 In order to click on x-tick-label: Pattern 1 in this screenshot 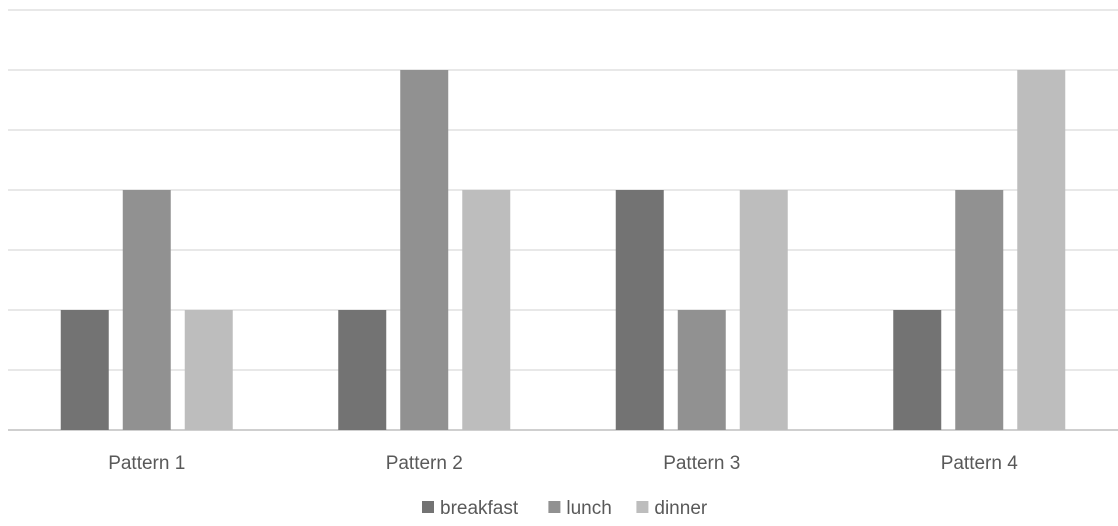, I will do `click(146, 463)`.